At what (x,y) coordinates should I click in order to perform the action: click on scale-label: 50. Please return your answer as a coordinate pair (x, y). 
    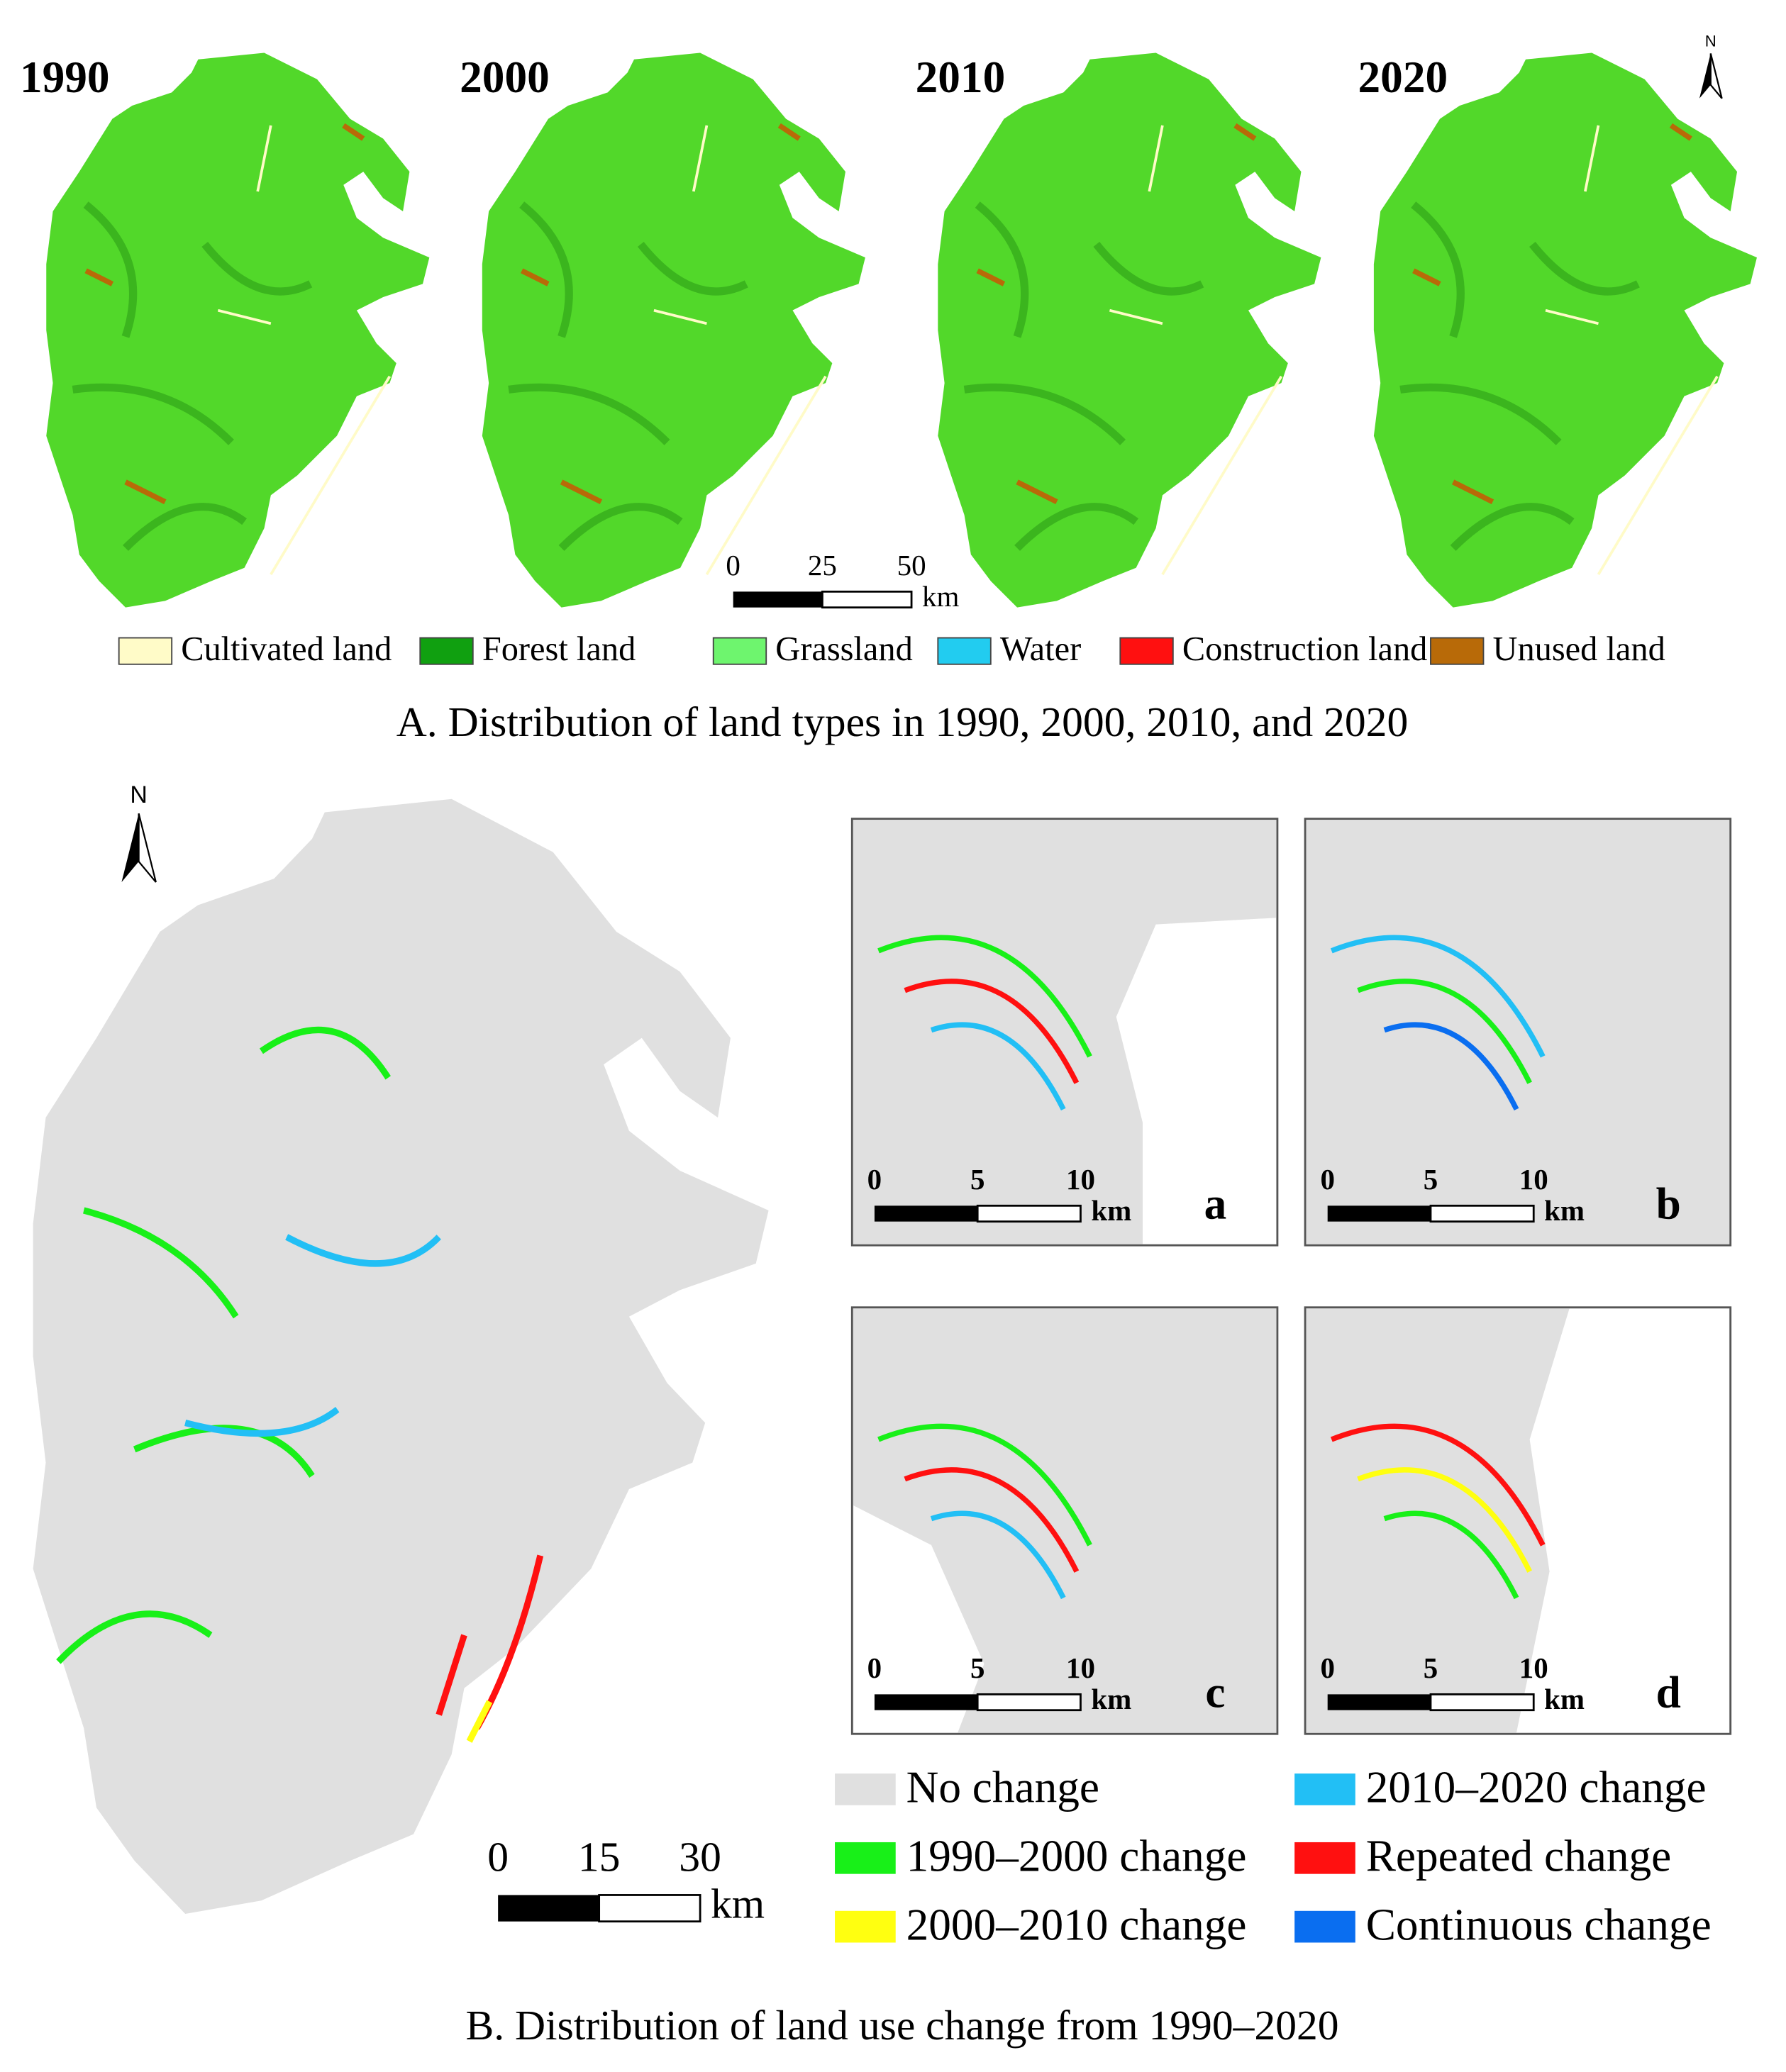
    Looking at the image, I should click on (911, 565).